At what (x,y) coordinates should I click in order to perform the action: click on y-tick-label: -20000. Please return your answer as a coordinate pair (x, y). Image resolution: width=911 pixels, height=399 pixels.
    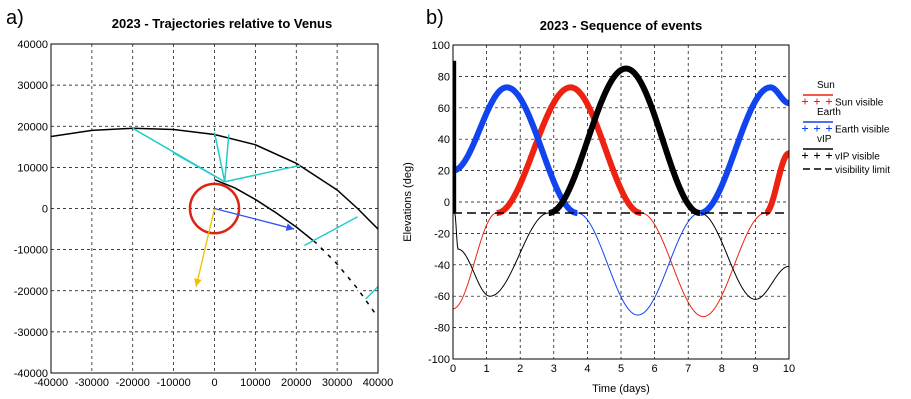
    Looking at the image, I should click on (31, 292).